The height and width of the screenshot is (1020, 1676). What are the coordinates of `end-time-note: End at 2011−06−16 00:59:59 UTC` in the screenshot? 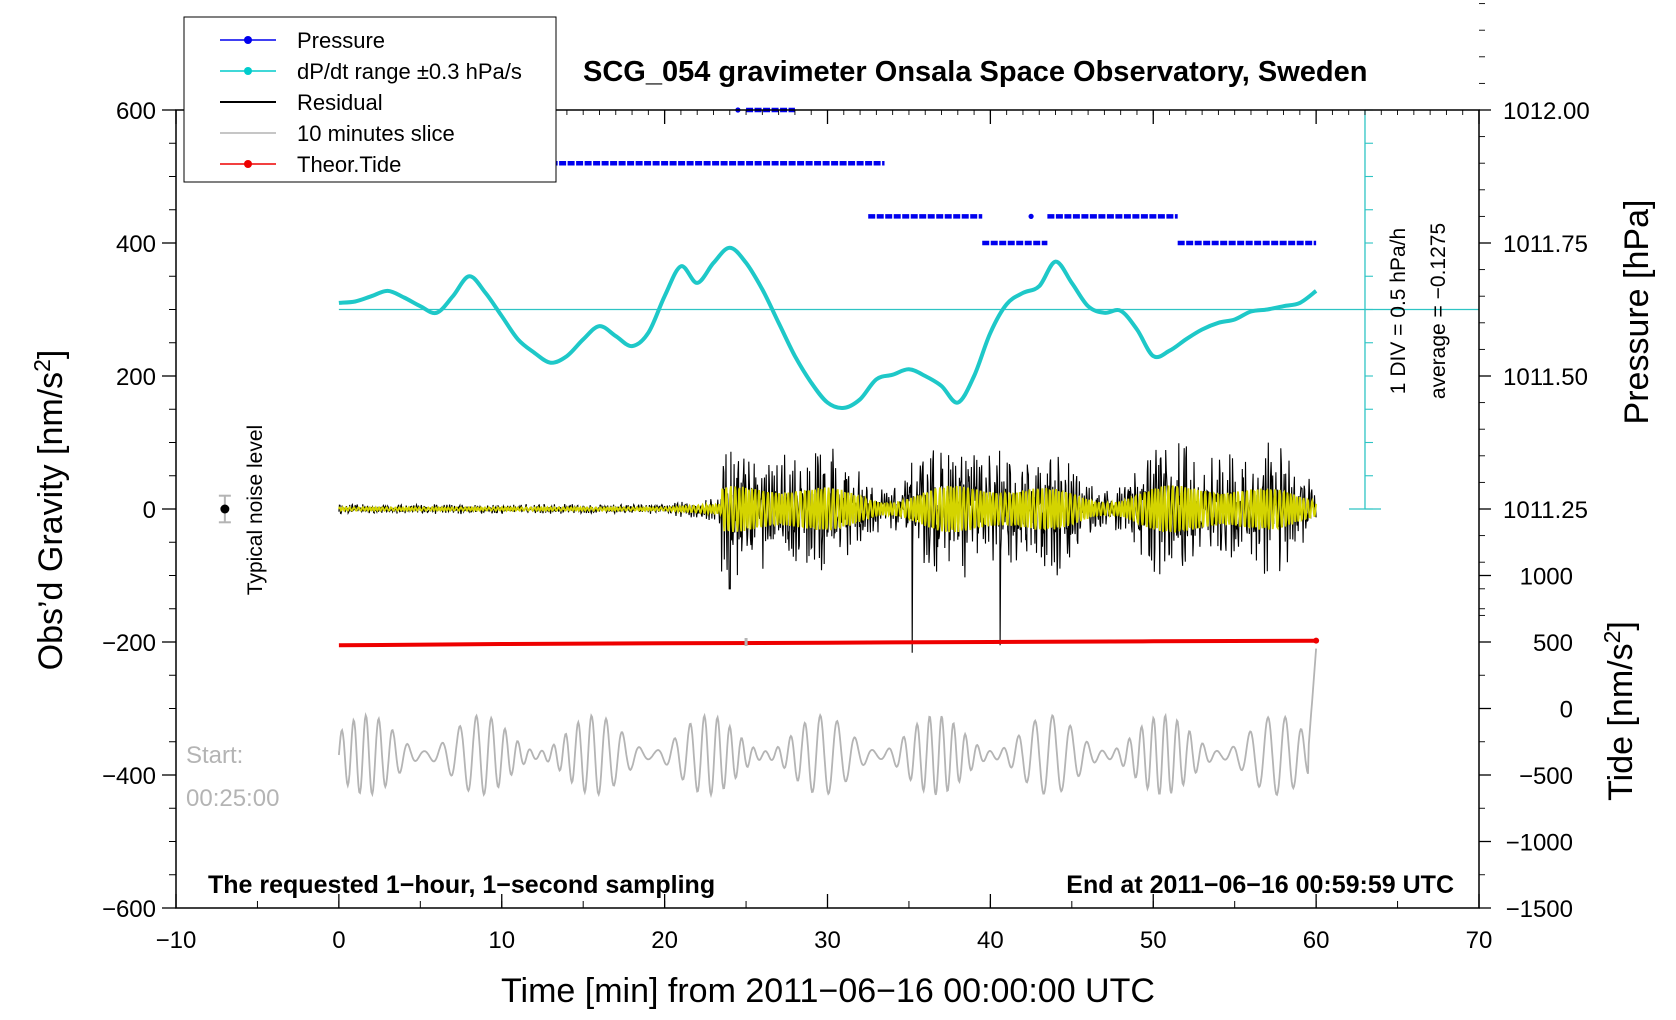 It's located at (1260, 885).